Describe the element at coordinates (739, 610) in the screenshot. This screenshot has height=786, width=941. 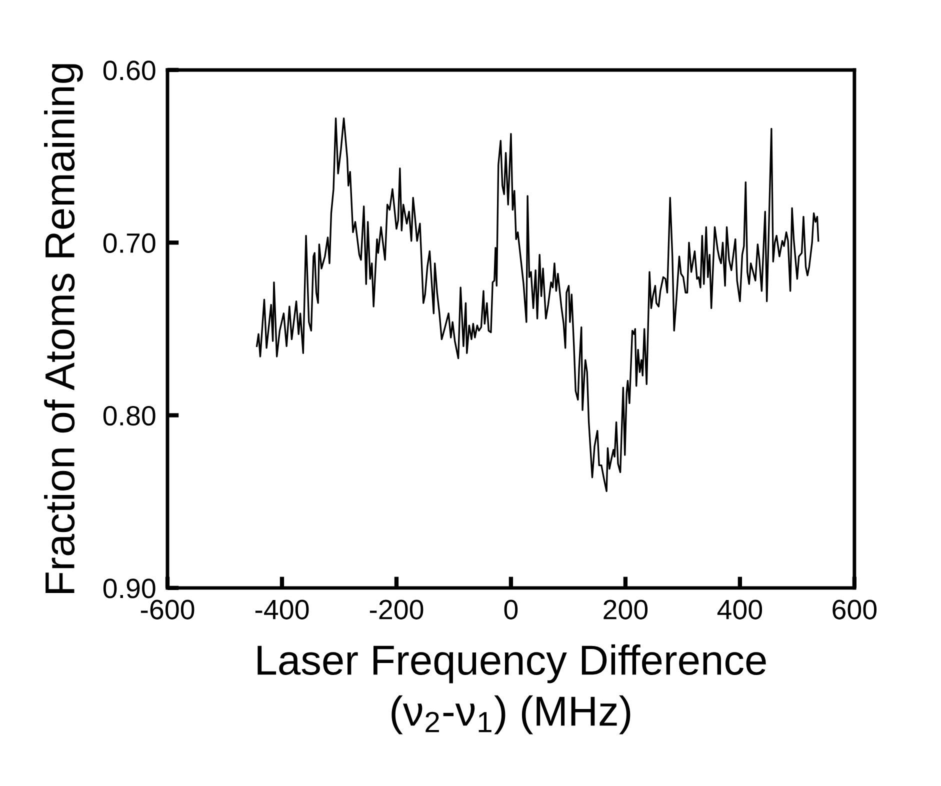
I see `x-tick-label: 400` at that location.